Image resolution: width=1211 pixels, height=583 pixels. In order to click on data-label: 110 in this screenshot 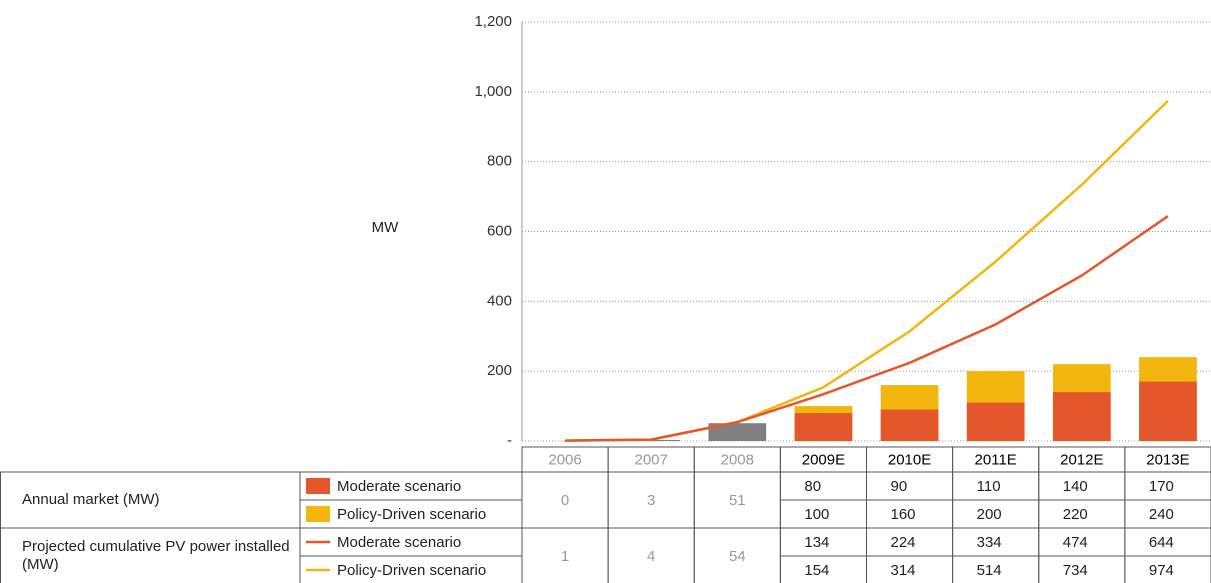, I will do `click(989, 486)`.